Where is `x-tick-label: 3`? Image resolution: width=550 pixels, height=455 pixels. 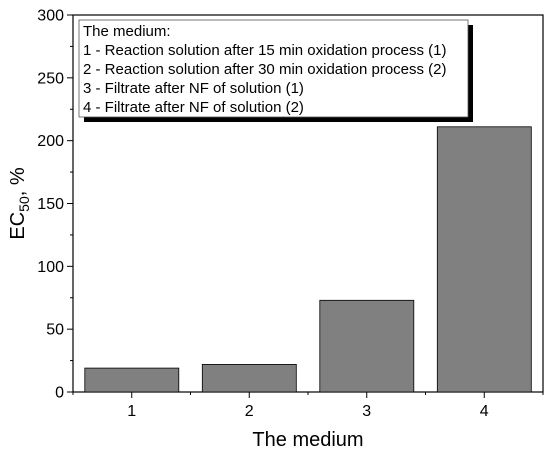
x-tick-label: 3 is located at coordinates (366, 411).